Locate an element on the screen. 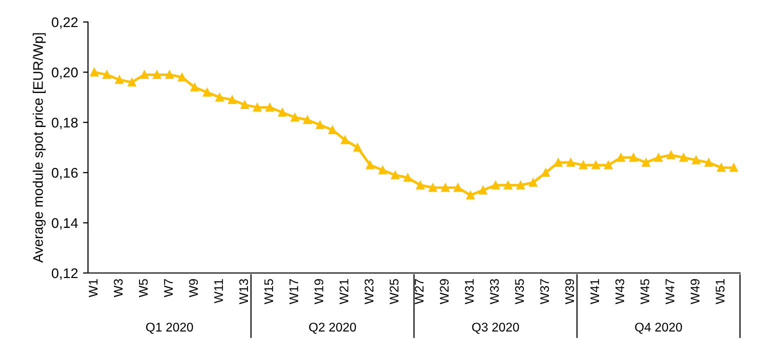 Image resolution: width=762 pixels, height=339 pixels. x-tick-label: W15 is located at coordinates (269, 291).